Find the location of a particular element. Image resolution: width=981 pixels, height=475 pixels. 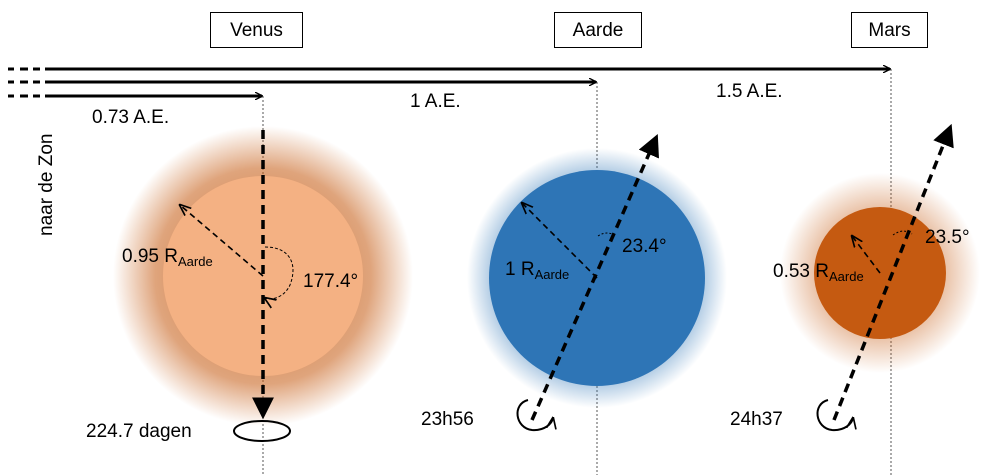

planet-name-aarde: Aarde is located at coordinates (598, 30).